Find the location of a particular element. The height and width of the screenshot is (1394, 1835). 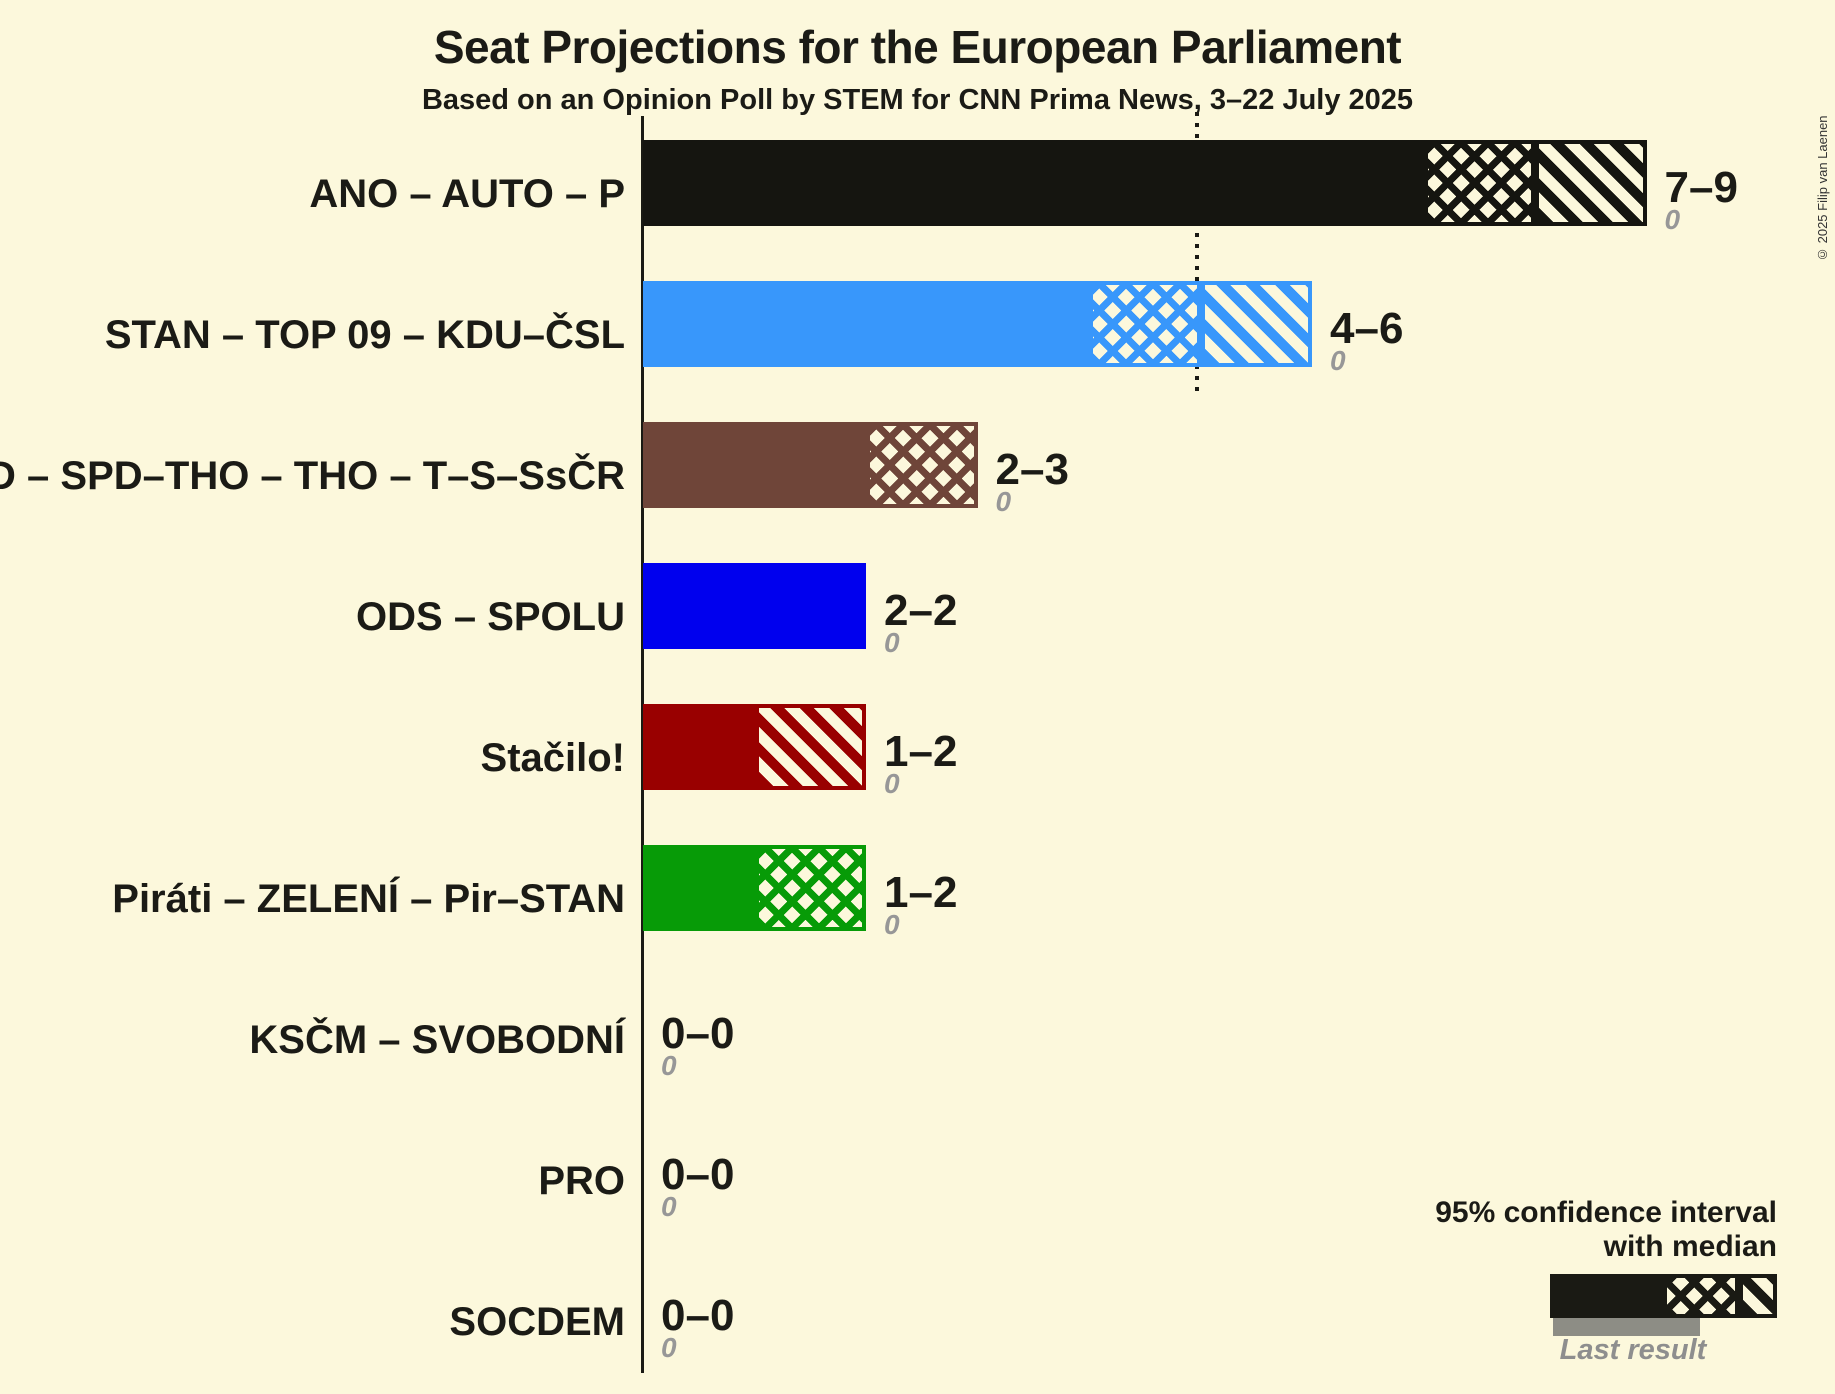

party-label: SPD – SPD–THO – THO – T–S–SsČR is located at coordinates (312, 476).